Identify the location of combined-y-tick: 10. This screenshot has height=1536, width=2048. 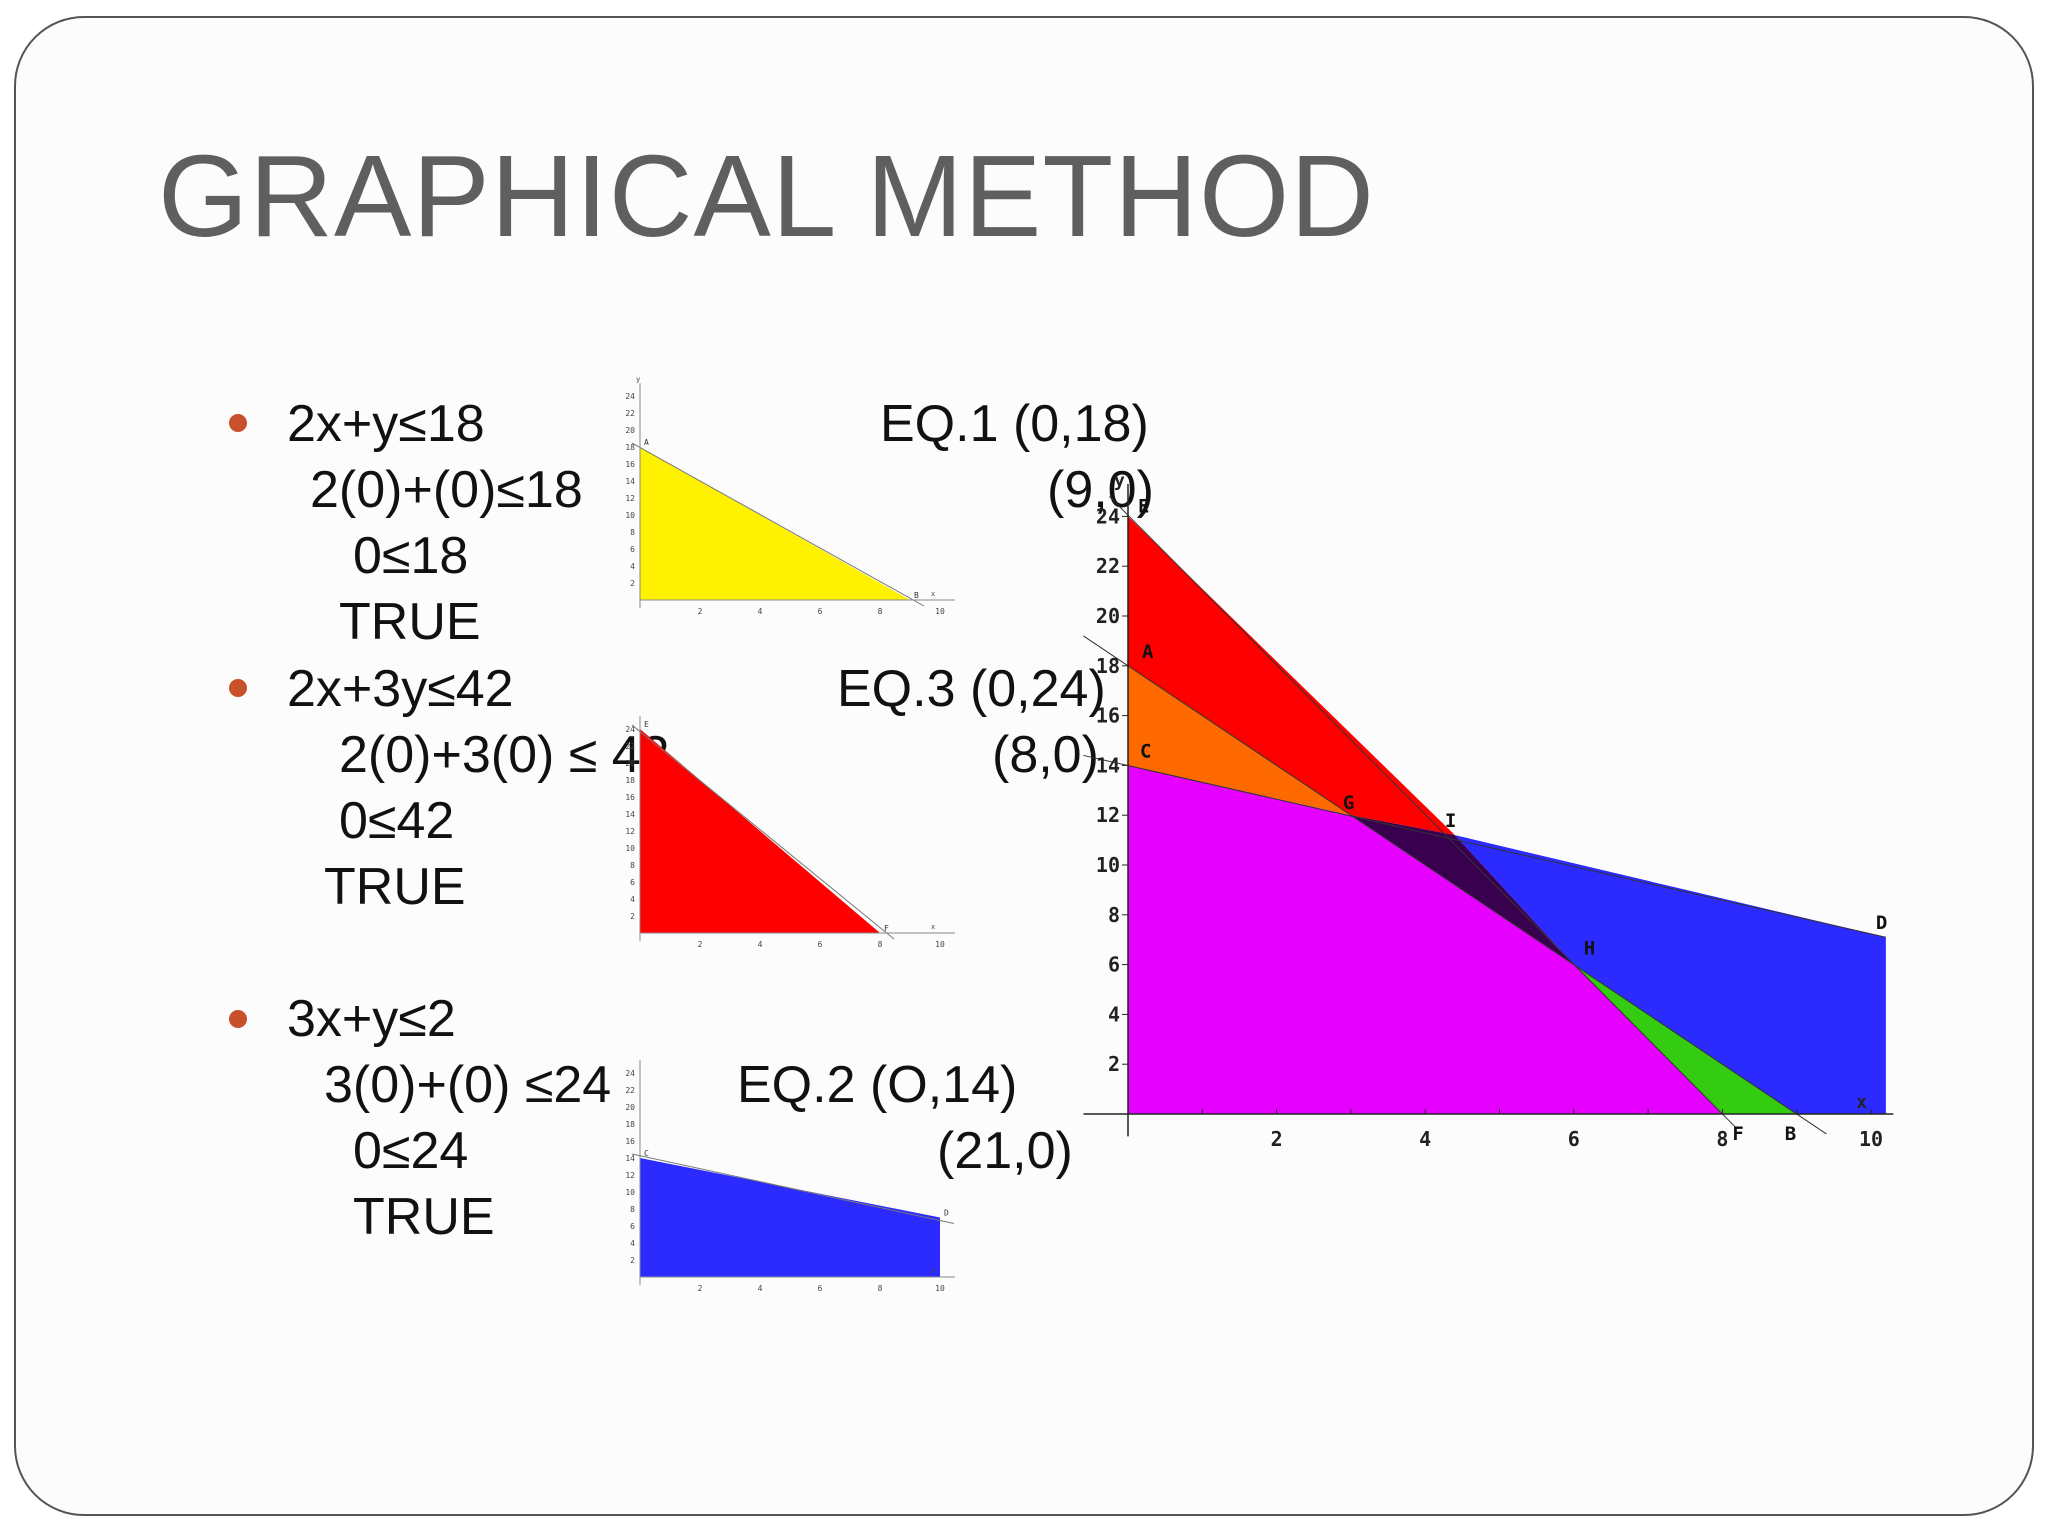
(1108, 865).